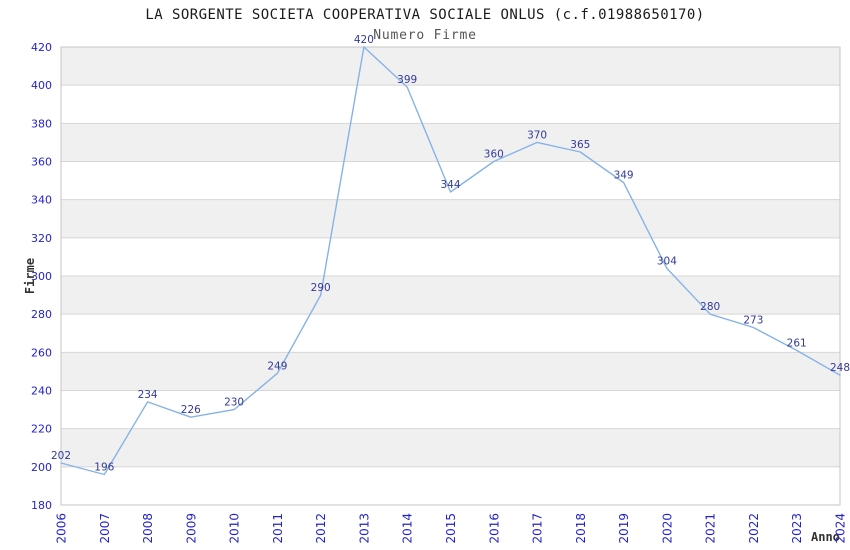 This screenshot has height=550, width=850. I want to click on data-label: 349, so click(624, 176).